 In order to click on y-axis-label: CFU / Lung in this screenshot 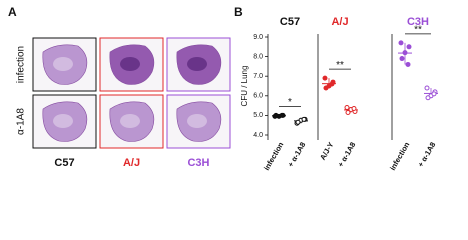, I will do `click(244, 86)`.